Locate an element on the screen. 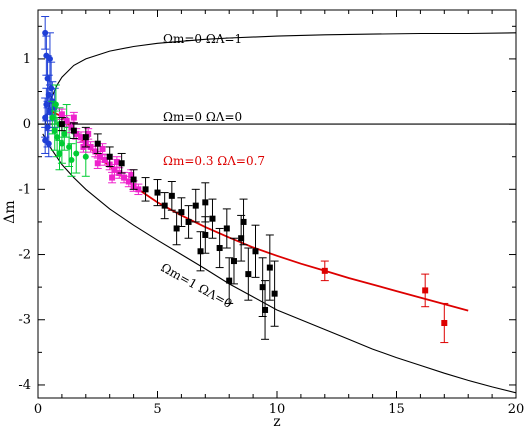 The width and height of the screenshot is (532, 428). x-tick-label: 15 is located at coordinates (396, 409).